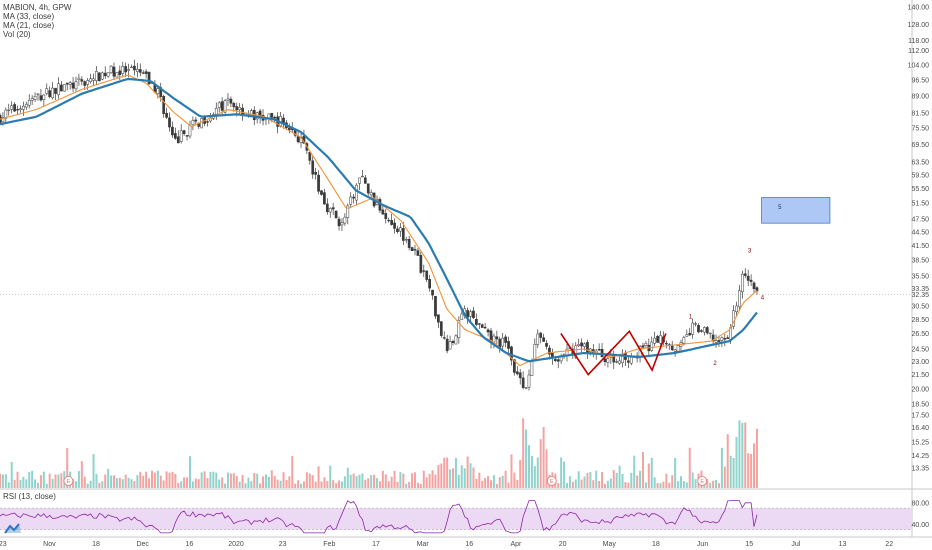 This screenshot has height=550, width=932. I want to click on legend-symbol: MABION, 4h, GPW, so click(37, 7).